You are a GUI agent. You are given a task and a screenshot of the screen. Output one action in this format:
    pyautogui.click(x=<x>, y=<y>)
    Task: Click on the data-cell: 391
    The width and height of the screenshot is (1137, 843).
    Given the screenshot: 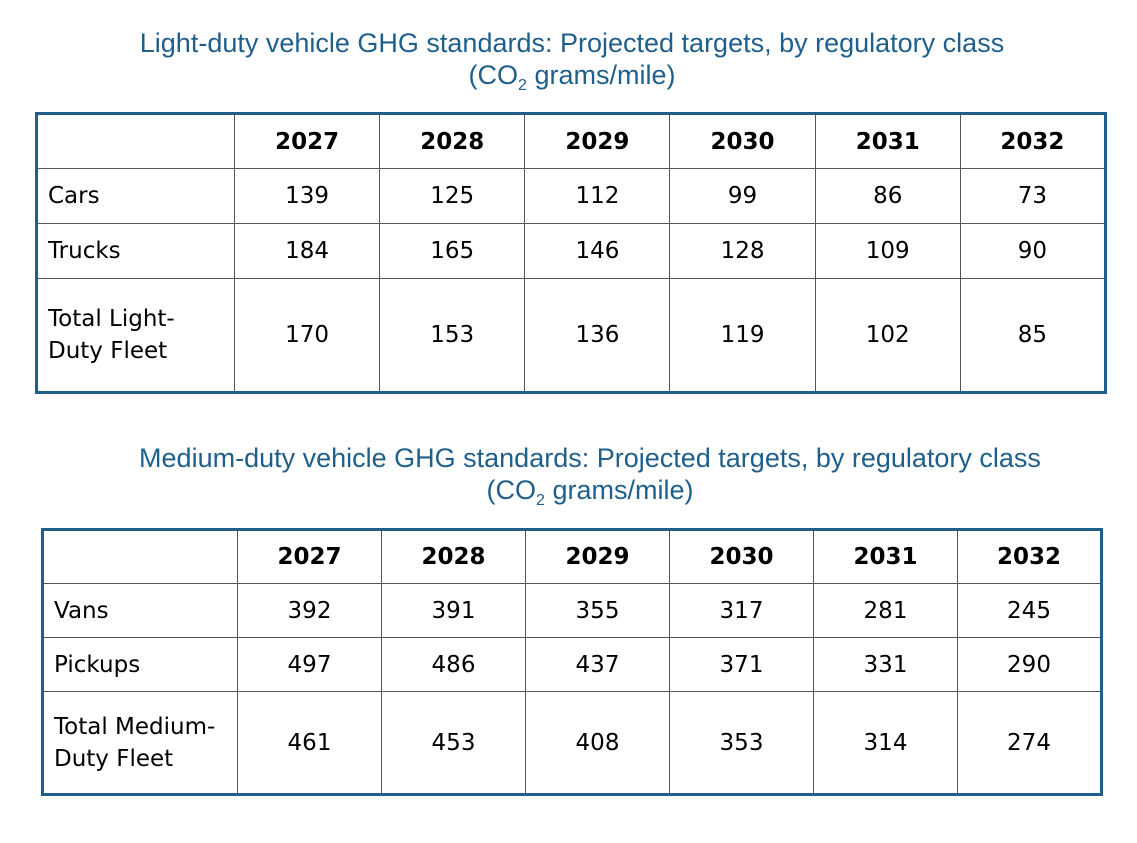 What is the action you would take?
    pyautogui.click(x=453, y=610)
    